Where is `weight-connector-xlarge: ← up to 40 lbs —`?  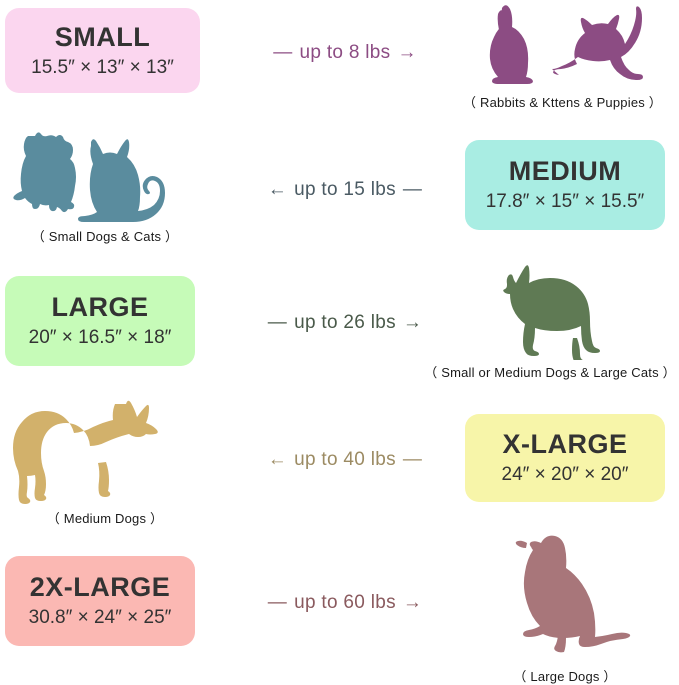
weight-connector-xlarge: ← up to 40 lbs — is located at coordinates (345, 460).